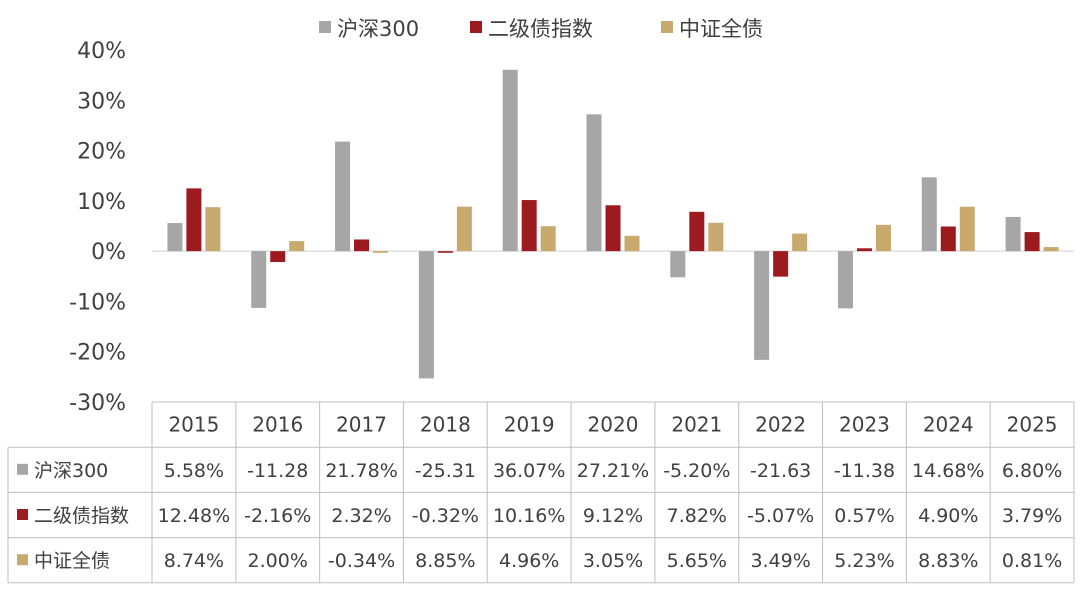 The image size is (1080, 589). Describe the element at coordinates (948, 561) in the screenshot. I see `data-label: 8.83%` at that location.